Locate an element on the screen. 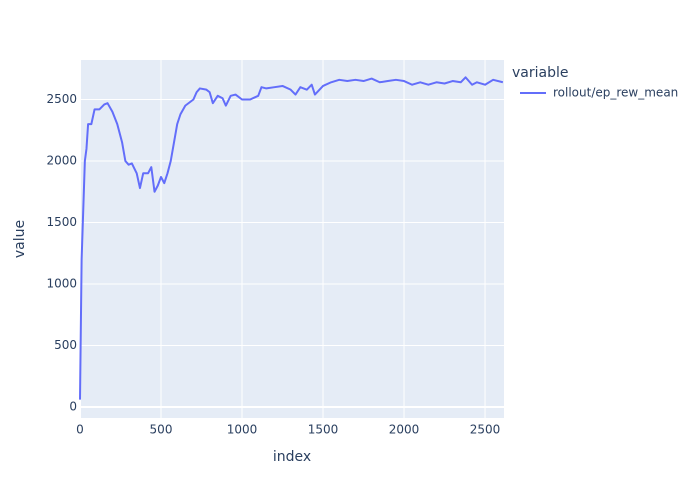 The height and width of the screenshot is (500, 700). y-tick-label: 2000 is located at coordinates (61, 161).